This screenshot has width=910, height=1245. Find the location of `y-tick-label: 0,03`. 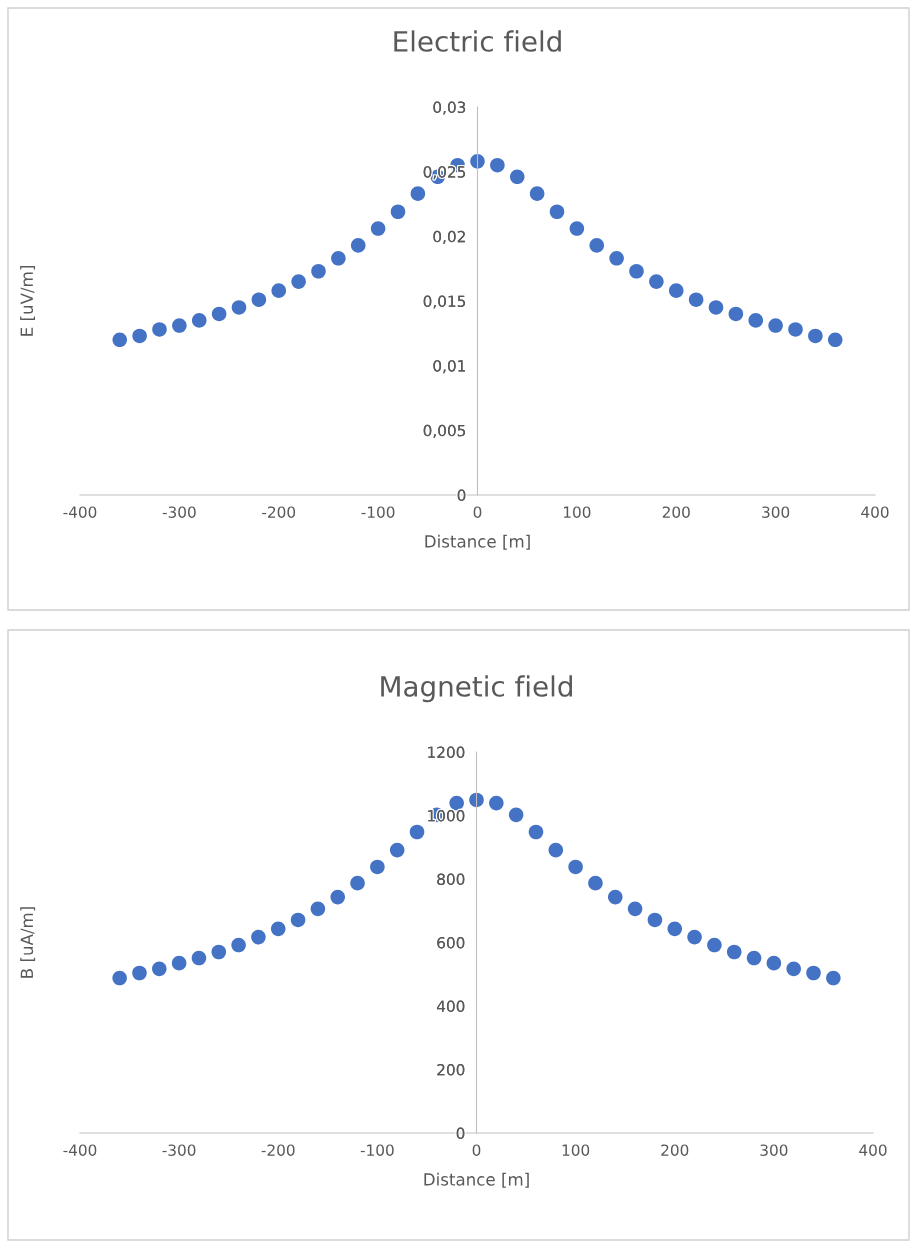

y-tick-label: 0,03 is located at coordinates (449, 108).